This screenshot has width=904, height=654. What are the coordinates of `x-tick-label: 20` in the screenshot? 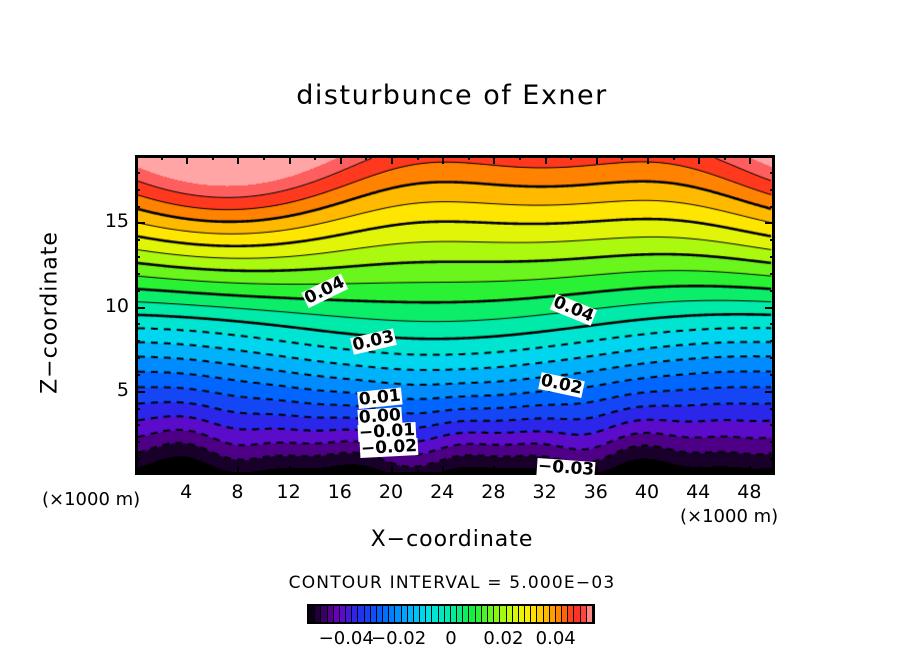 It's located at (391, 492).